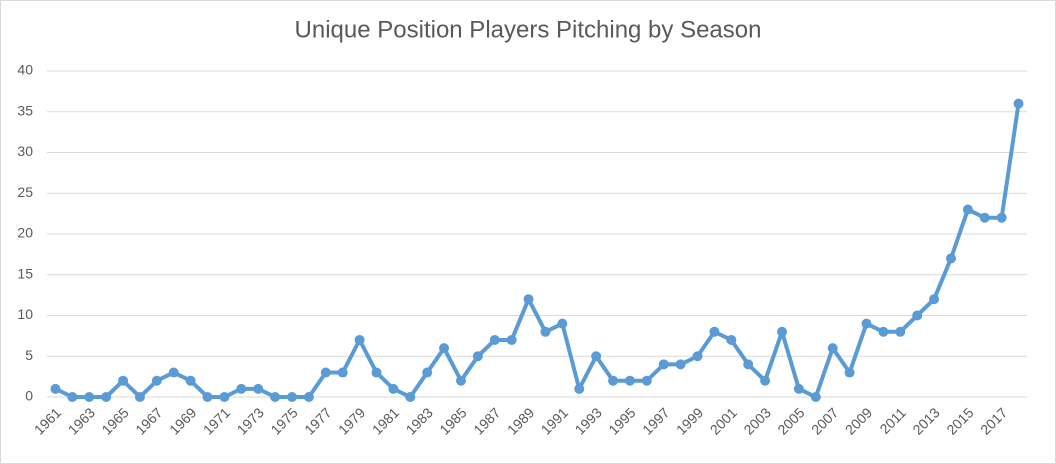 This screenshot has width=1056, height=464. I want to click on y-tick-label: 10, so click(25, 314).